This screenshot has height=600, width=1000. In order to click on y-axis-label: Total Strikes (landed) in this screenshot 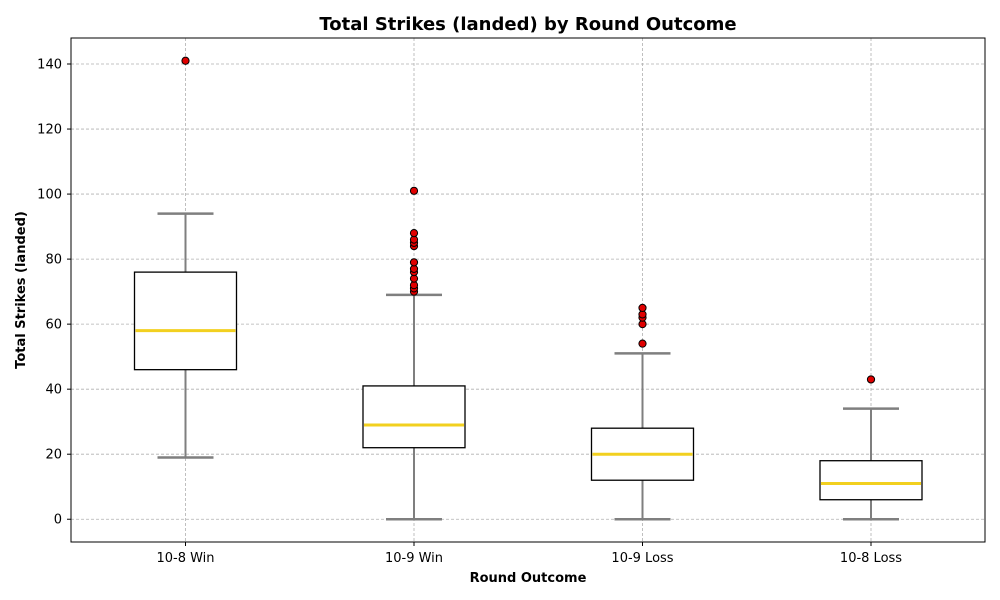, I will do `click(21, 290)`.